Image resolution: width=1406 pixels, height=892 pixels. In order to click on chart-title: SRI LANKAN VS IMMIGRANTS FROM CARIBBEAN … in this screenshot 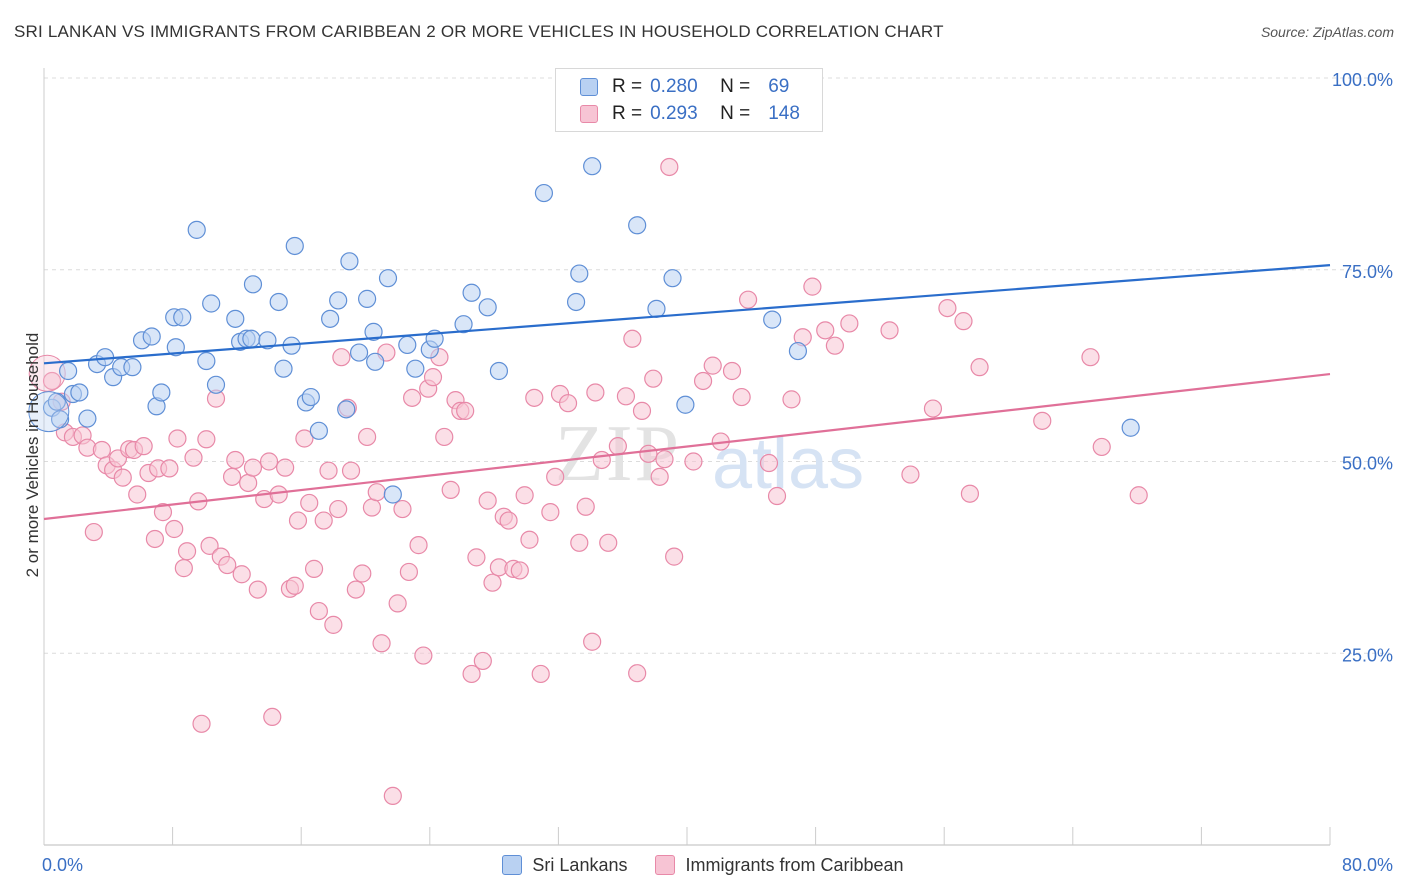, I will do `click(479, 31)`.